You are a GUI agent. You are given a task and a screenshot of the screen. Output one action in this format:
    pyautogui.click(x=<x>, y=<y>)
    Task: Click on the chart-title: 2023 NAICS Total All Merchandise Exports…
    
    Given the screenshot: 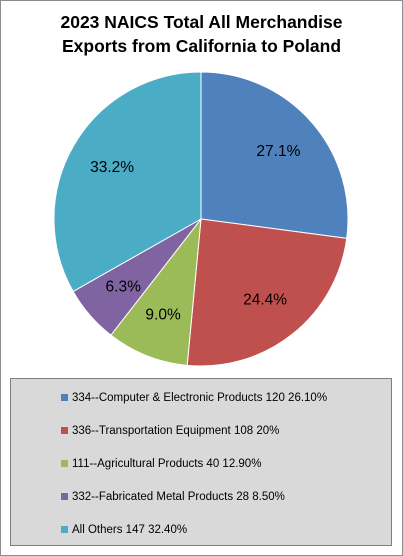 What is the action you would take?
    pyautogui.click(x=201, y=34)
    